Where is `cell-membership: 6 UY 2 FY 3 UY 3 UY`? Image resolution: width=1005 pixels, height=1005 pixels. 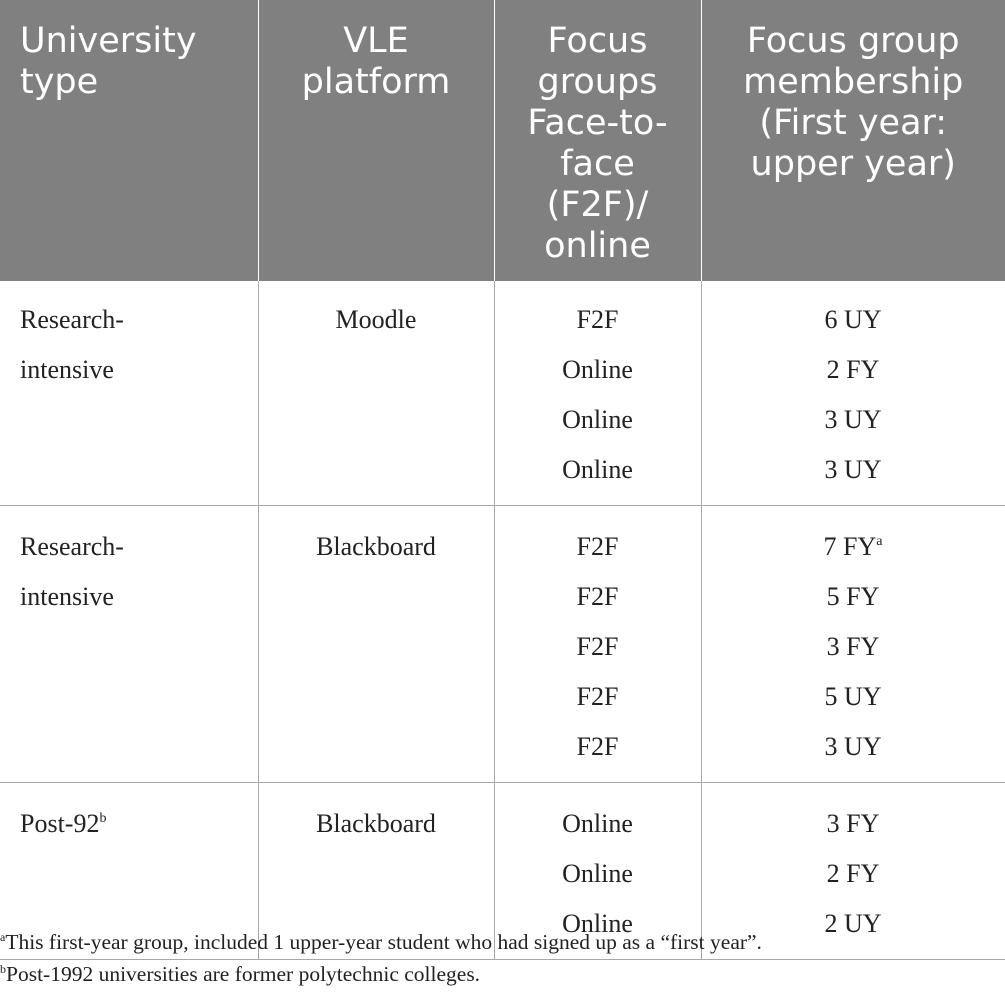
cell-membership: 6 UY 2 FY 3 UY 3 UY is located at coordinates (852, 393).